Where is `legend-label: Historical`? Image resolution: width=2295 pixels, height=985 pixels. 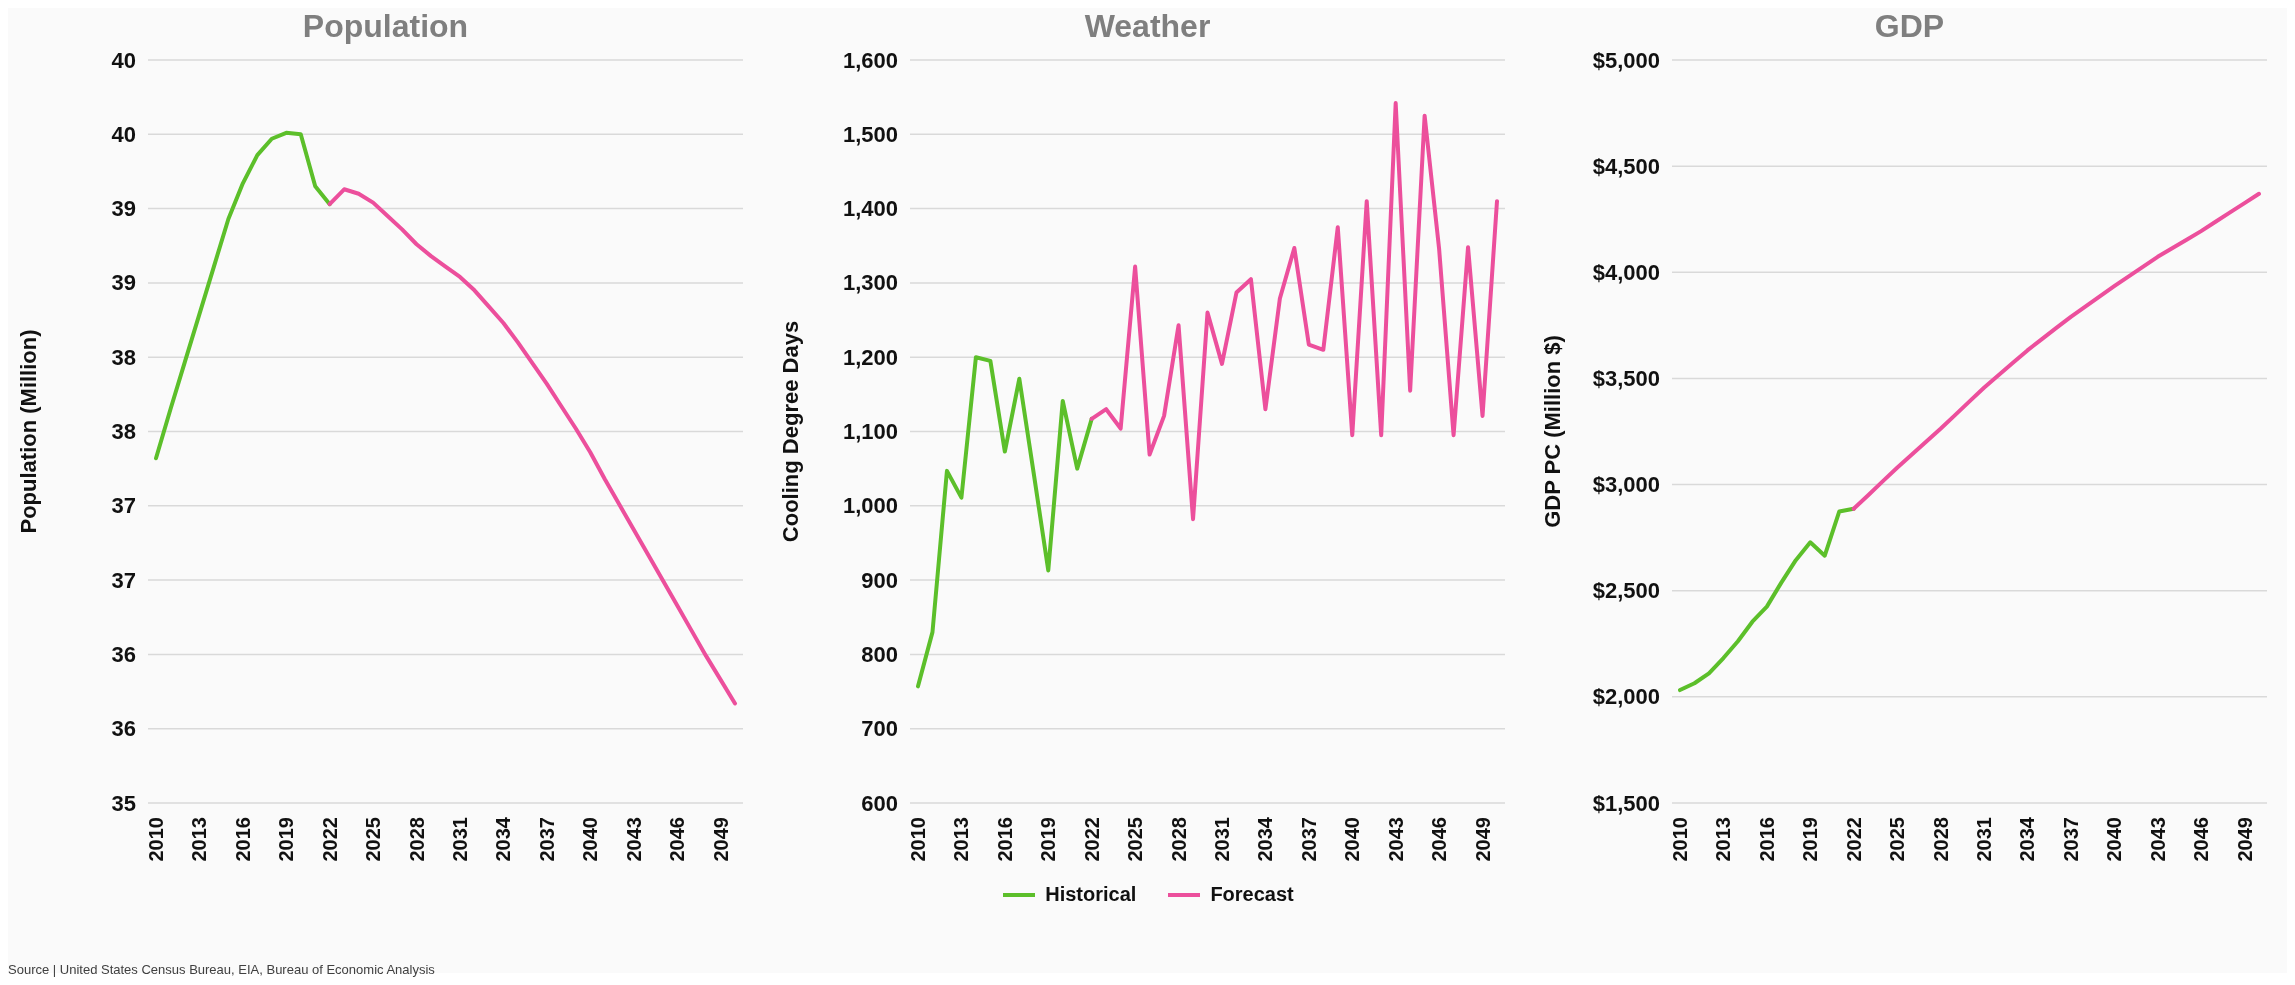 legend-label: Historical is located at coordinates (1091, 894).